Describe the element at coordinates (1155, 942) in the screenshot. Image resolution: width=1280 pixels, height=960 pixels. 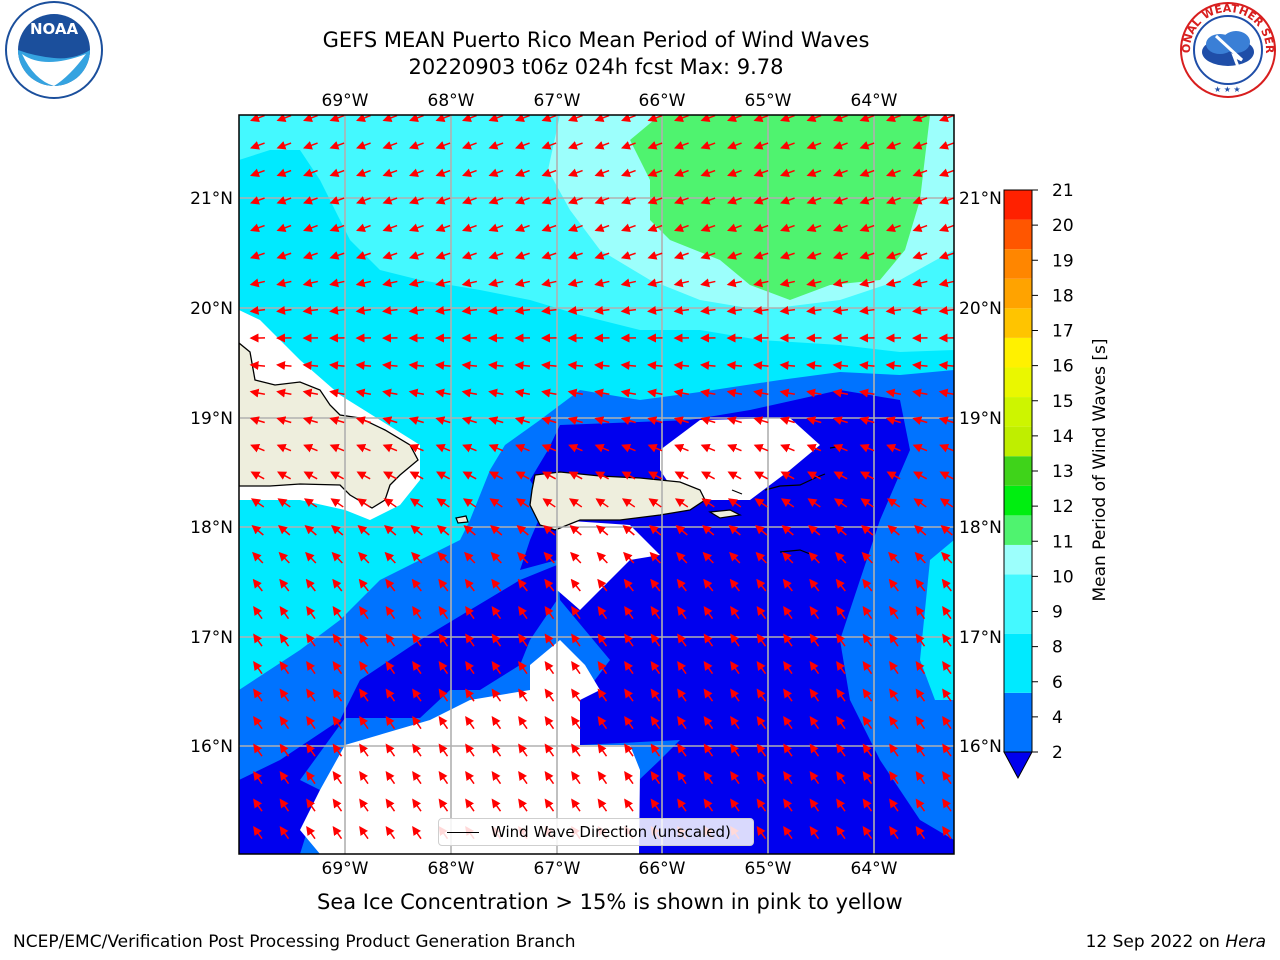
I see `footer-date-text: 12 Sep 2022 on` at that location.